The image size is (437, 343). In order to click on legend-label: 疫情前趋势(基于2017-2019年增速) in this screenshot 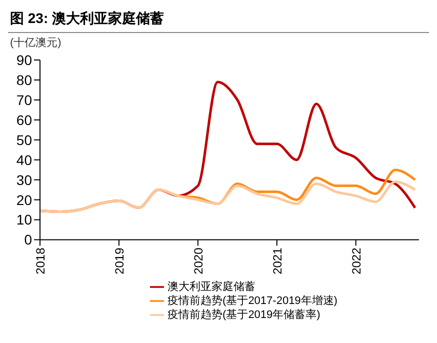, I will do `click(253, 300)`.